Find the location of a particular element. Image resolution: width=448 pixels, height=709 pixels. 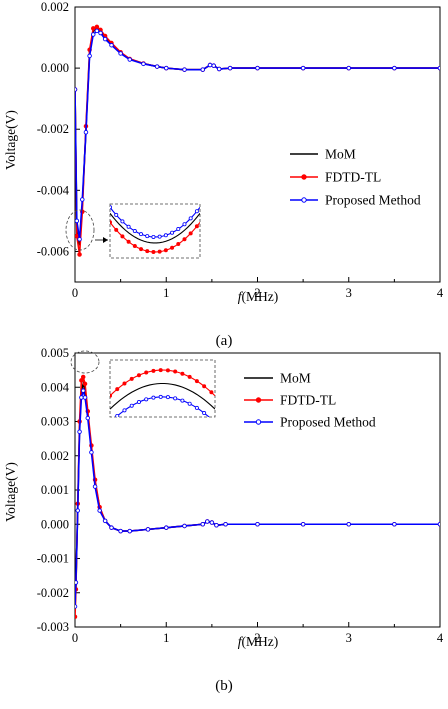

y-tick-label: 0.001 is located at coordinates (55, 490).